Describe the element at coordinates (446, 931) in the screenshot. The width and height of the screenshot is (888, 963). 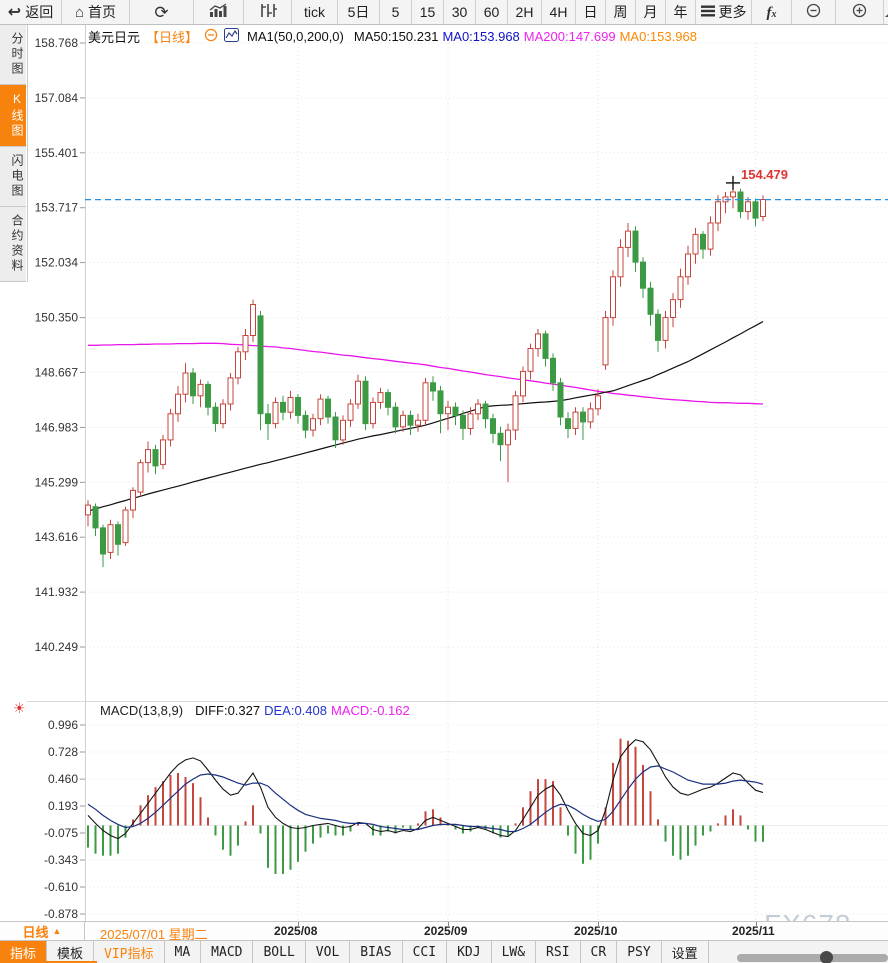
I see `x-axis-month-label: 2025/09` at that location.